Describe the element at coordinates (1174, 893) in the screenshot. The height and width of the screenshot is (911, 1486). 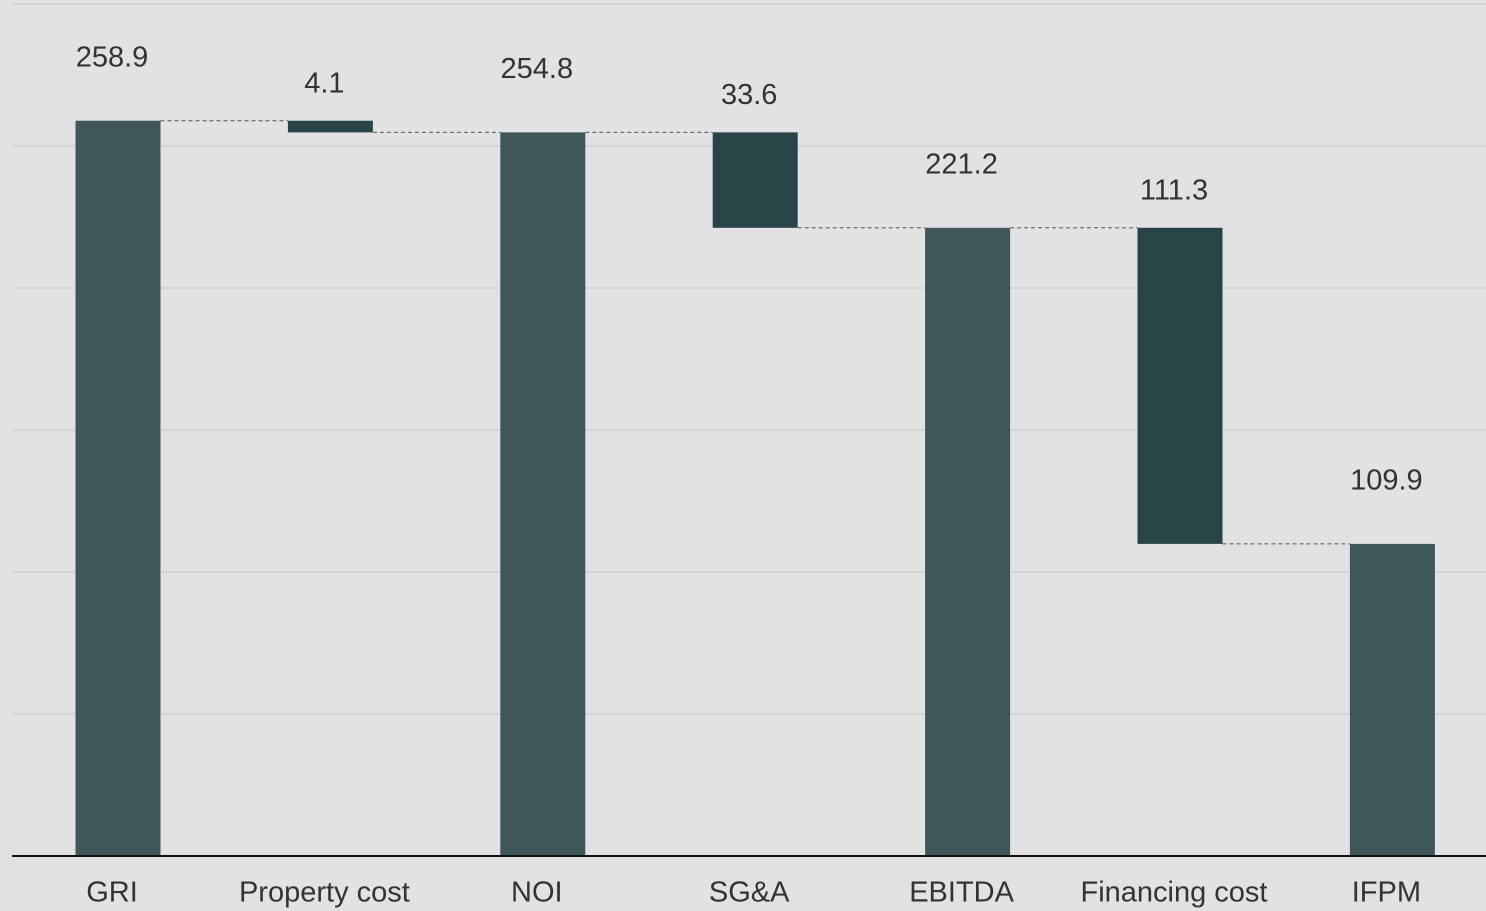
I see `x-tick-label: Financing cost` at that location.